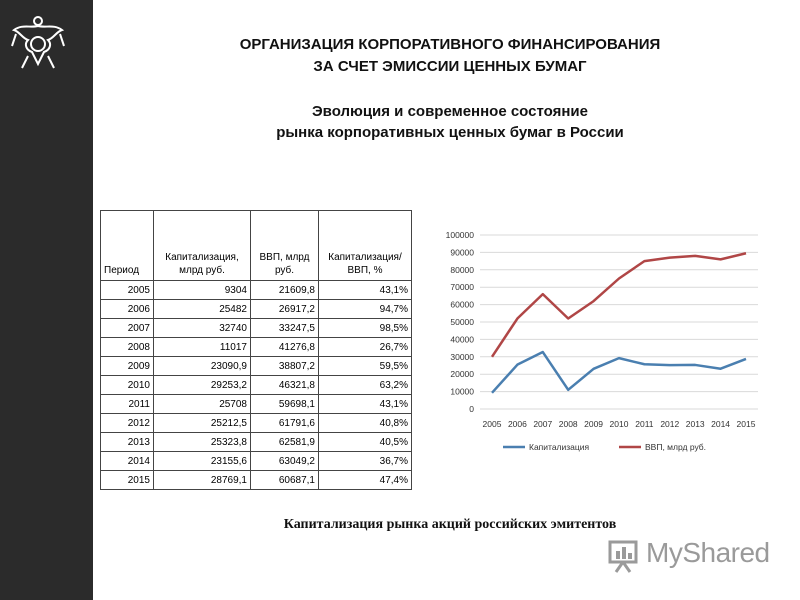 This screenshot has width=800, height=600. I want to click on column-header-gdp: ВВП, млрд руб., so click(284, 245).